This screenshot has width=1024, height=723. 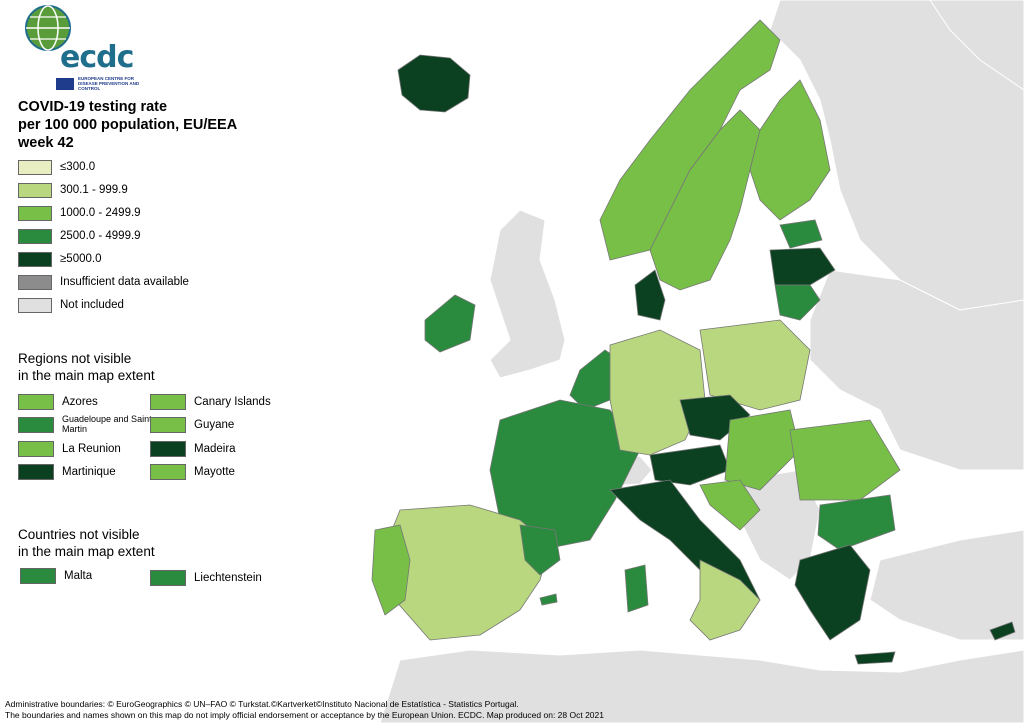 I want to click on country-label: Malta, so click(x=78, y=576).